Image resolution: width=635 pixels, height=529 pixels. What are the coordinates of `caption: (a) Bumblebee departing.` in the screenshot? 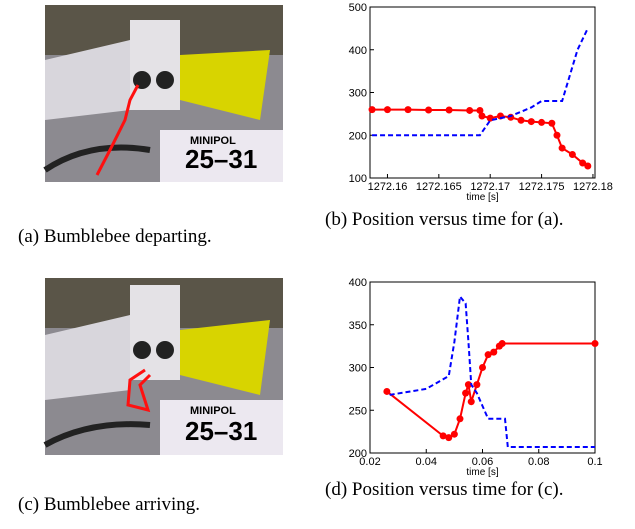 It's located at (115, 236).